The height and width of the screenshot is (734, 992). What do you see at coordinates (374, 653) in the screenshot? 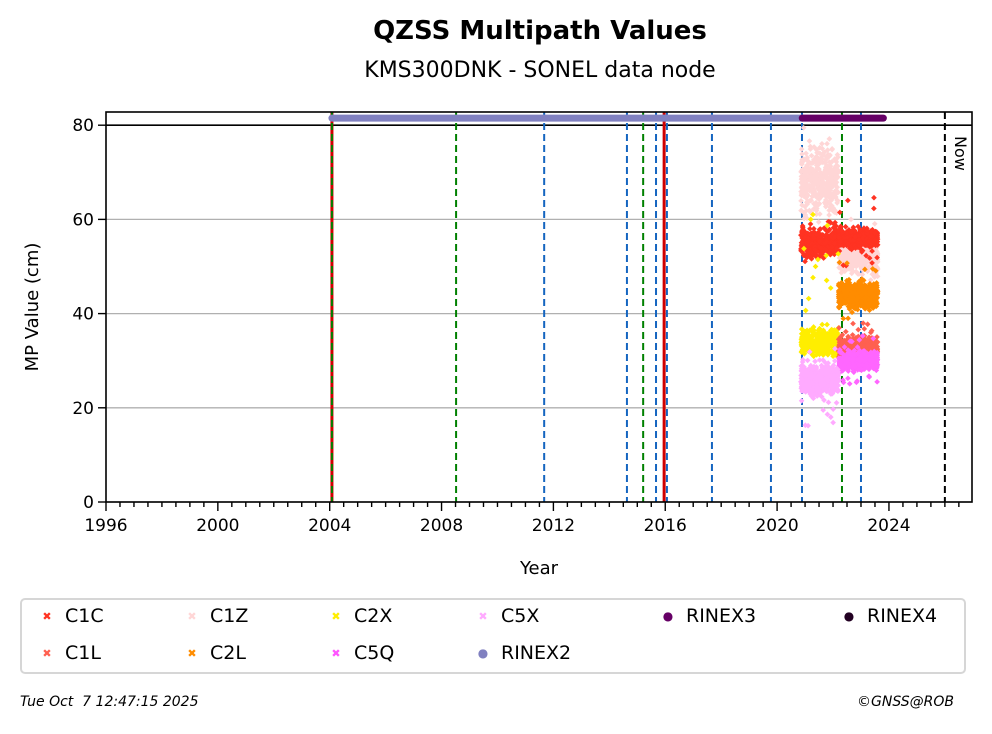
I see `legend-label: C5Q` at bounding box center [374, 653].